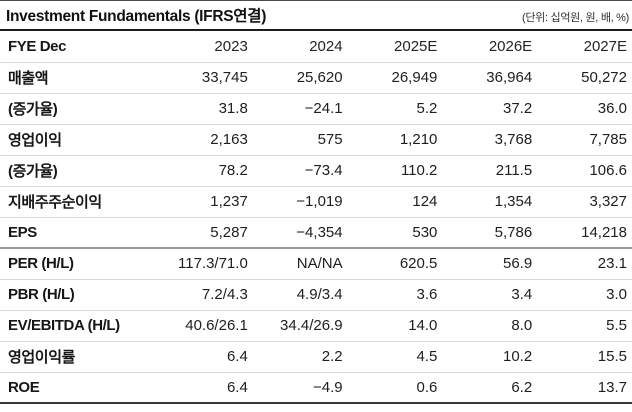 The width and height of the screenshot is (632, 412). I want to click on cell-value: 5.2, so click(395, 109).